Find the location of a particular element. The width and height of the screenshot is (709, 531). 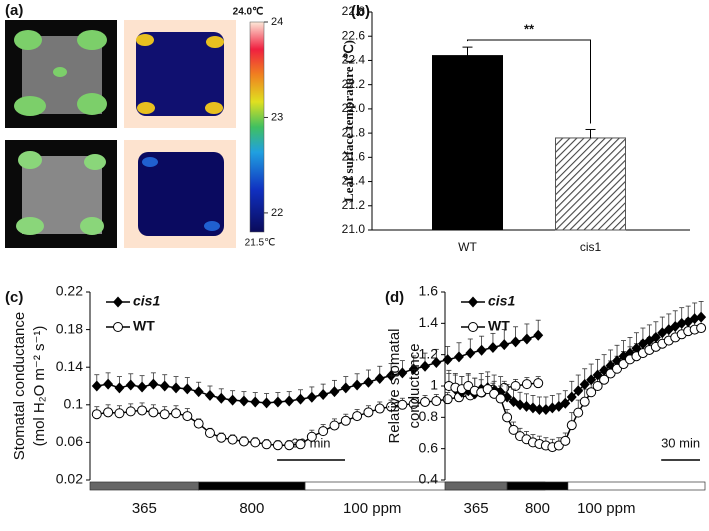

y-tick-label: 0.18 is located at coordinates (69, 328).